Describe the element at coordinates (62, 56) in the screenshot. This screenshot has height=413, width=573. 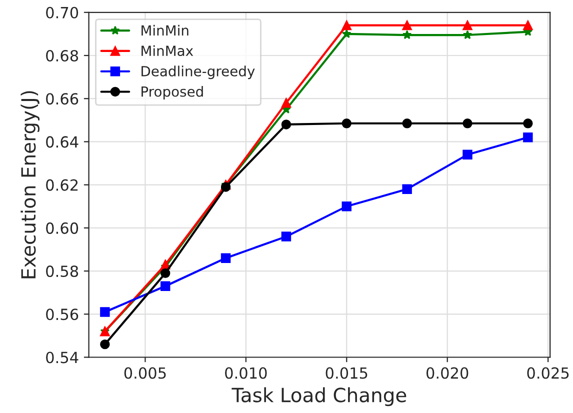
I see `y-tick-label: 0.68` at that location.